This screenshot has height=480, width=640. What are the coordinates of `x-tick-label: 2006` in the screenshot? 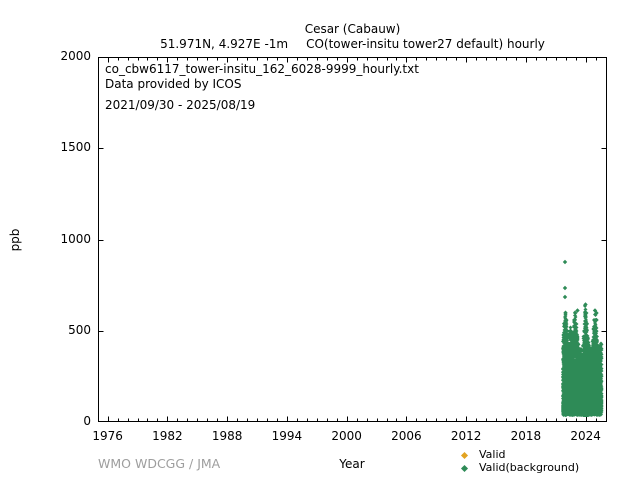 It's located at (406, 436).